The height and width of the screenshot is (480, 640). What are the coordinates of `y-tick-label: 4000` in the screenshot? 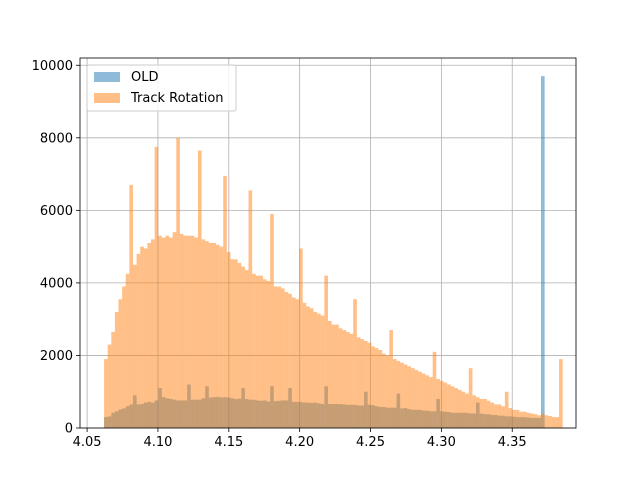 It's located at (56, 283).